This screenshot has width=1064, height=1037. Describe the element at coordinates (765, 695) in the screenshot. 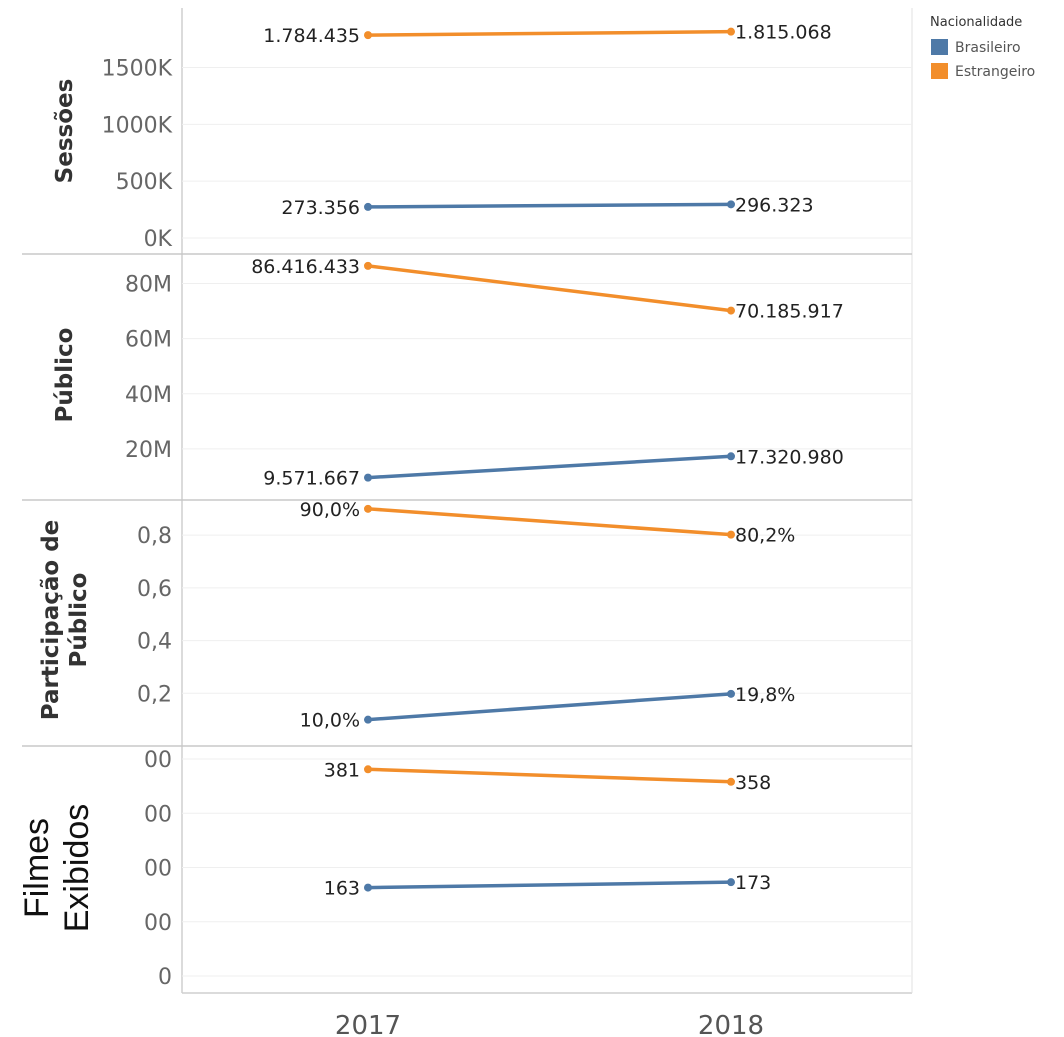

I see `data-label: 19,8%` at that location.